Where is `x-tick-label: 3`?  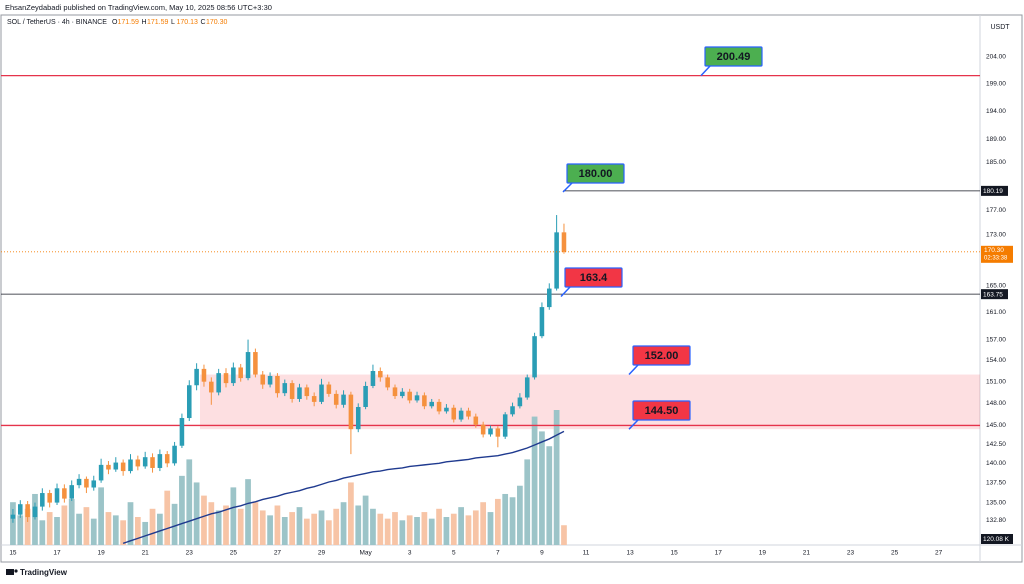
x-tick-label: 3 is located at coordinates (410, 553).